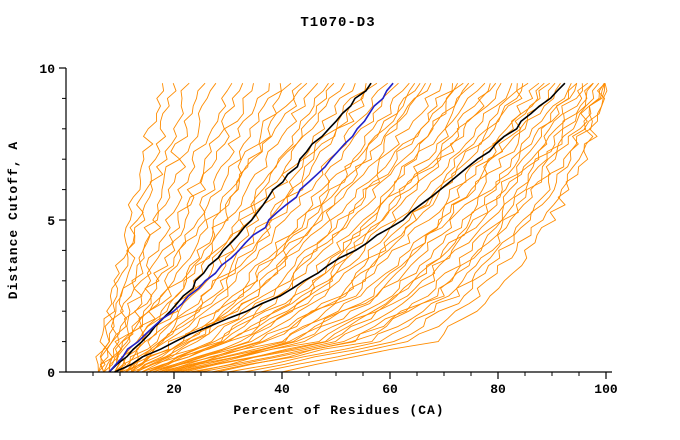  I want to click on y-tick-label: 5, so click(51, 221).